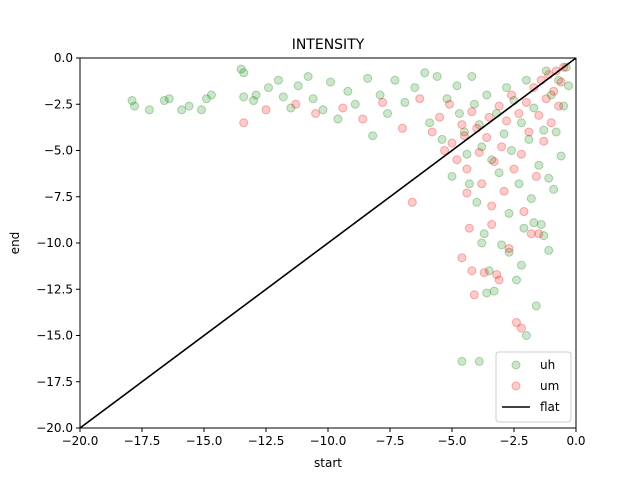 Image resolution: width=640 pixels, height=480 pixels. I want to click on legend-box, so click(533, 387).